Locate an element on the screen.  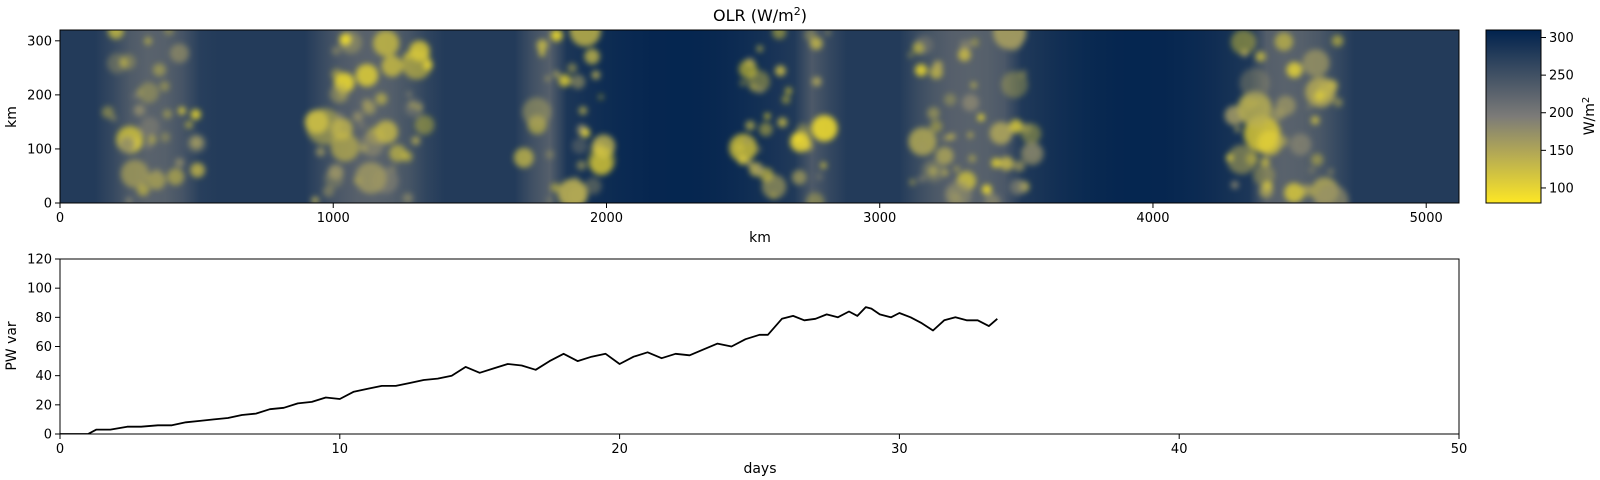
y-tick-label: 200 is located at coordinates (39, 95).